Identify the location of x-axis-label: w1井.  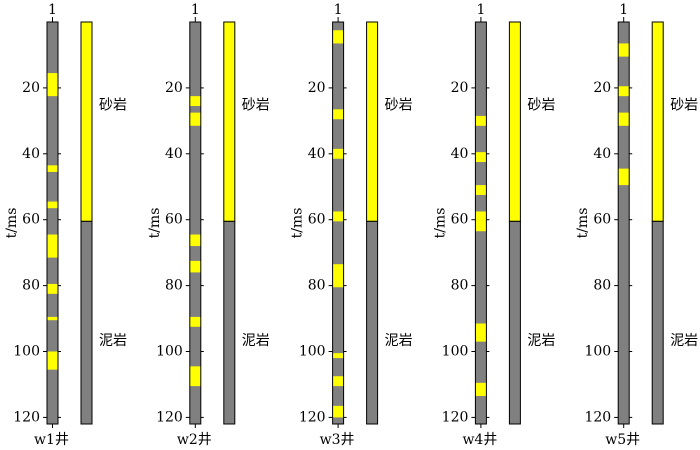
(51, 440).